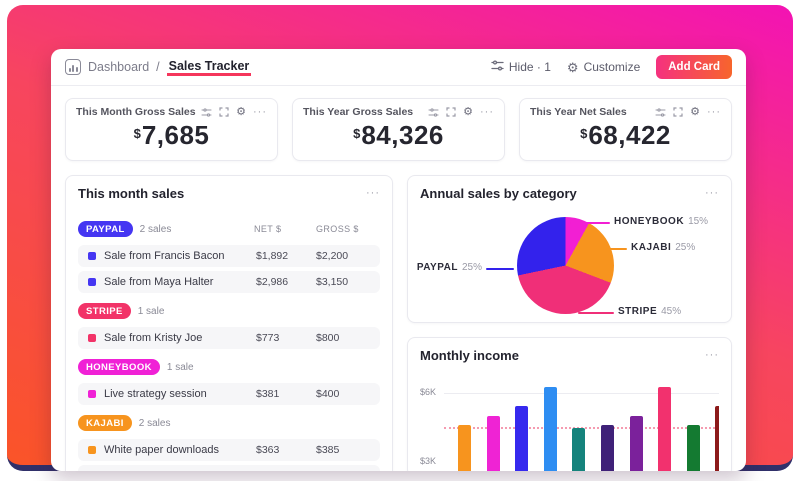 The width and height of the screenshot is (800, 481). I want to click on stat-card-title: This Month Gross Sales, so click(136, 112).